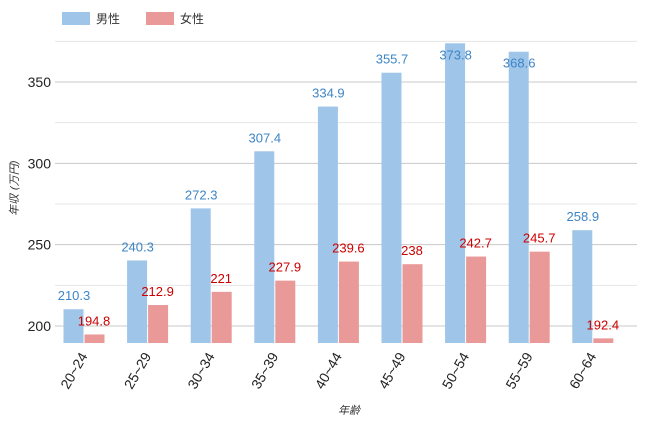  Describe the element at coordinates (40, 82) in the screenshot. I see `y-tick-label: 350` at that location.